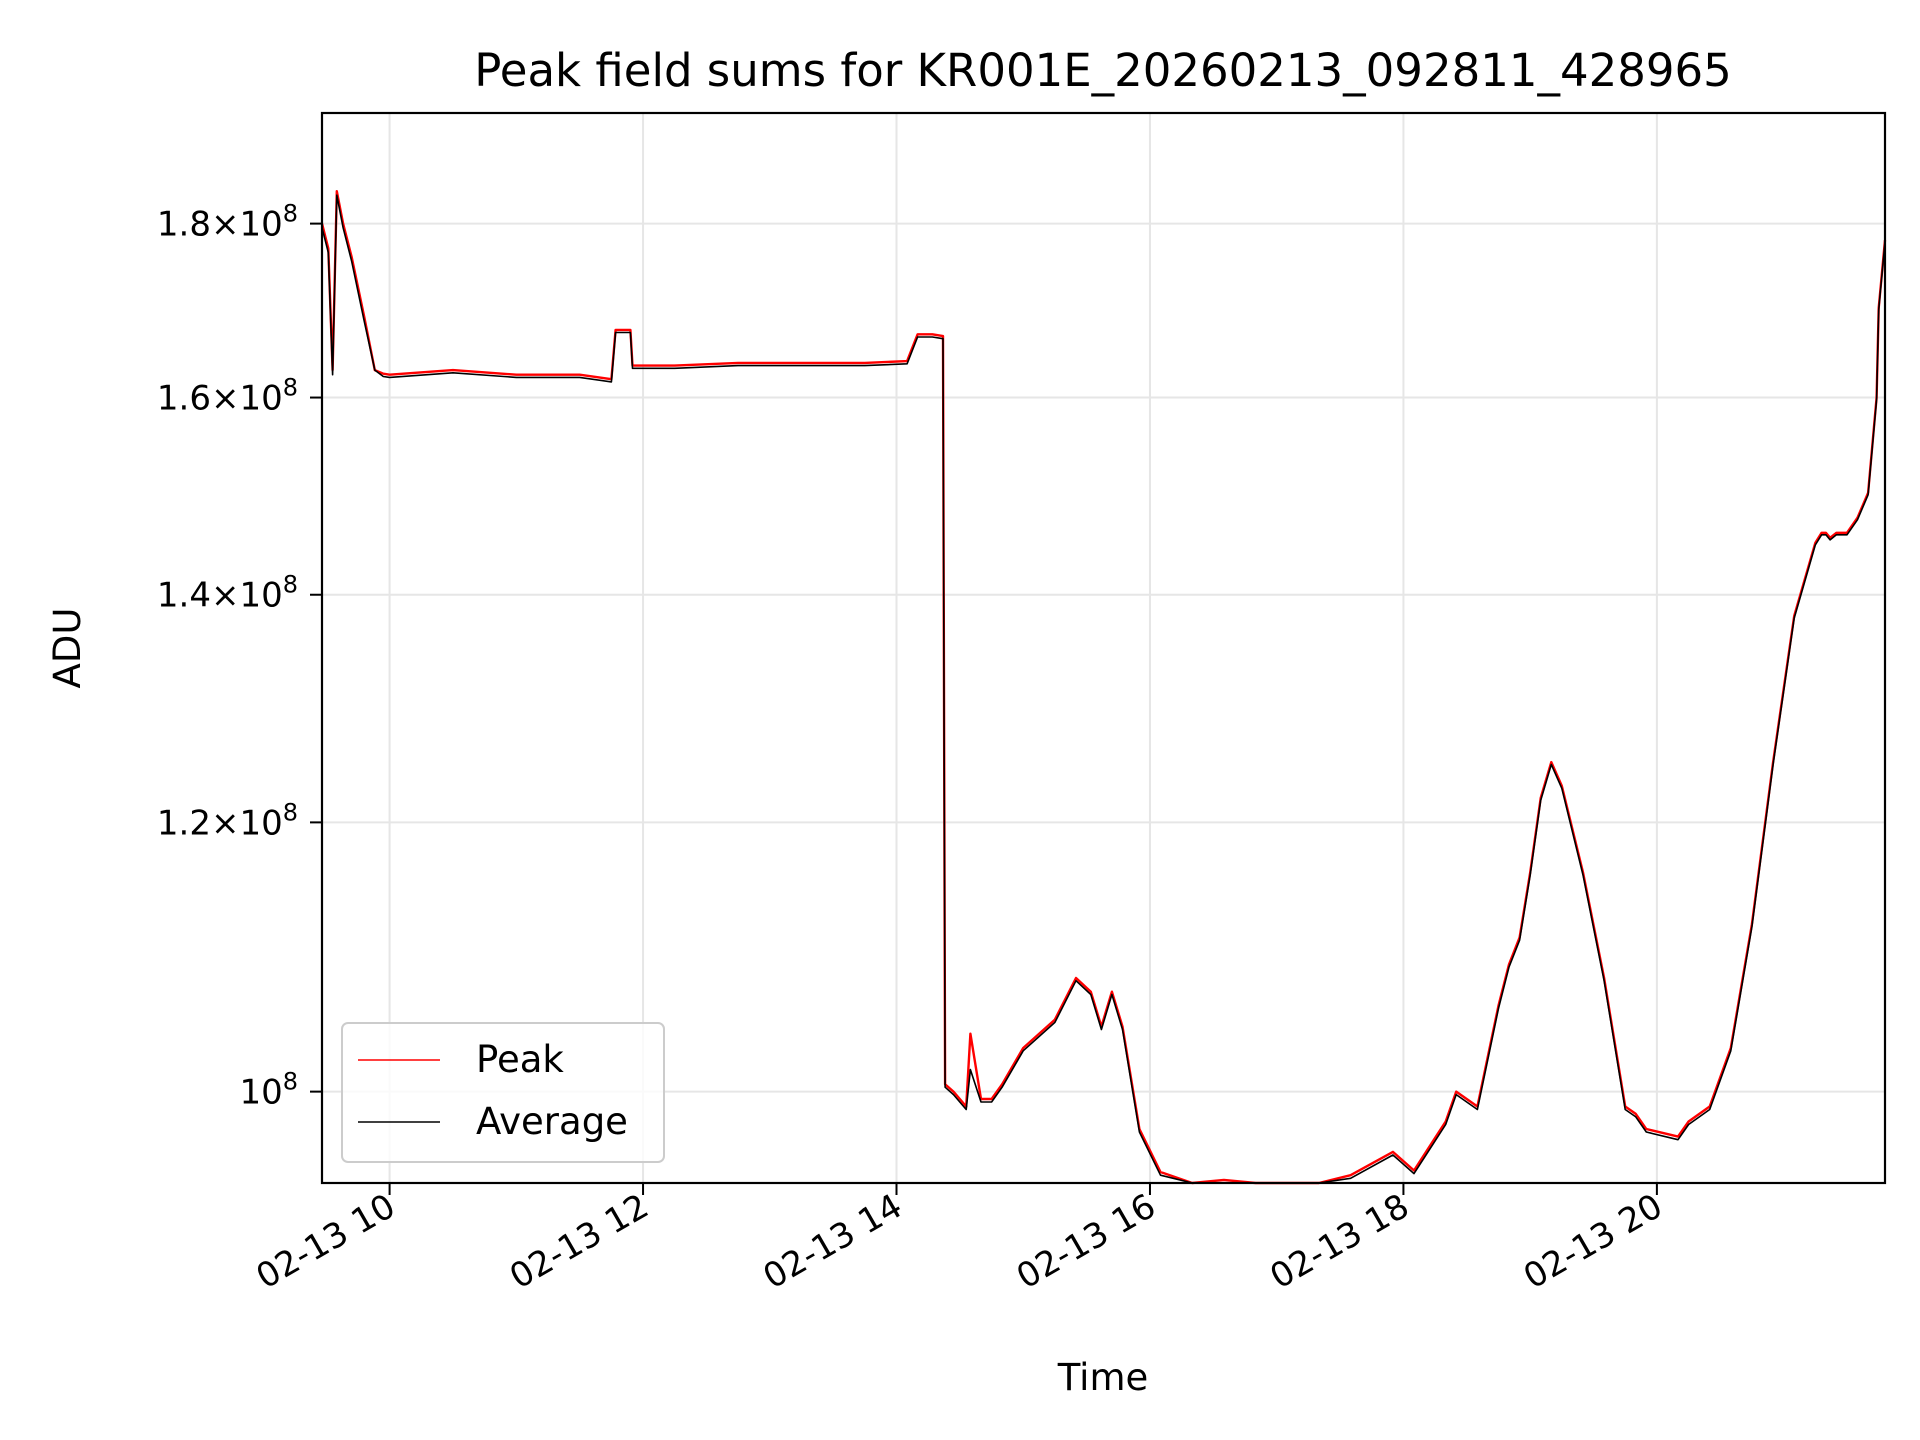 This screenshot has height=1440, width=1920. I want to click on legend: Peak Average, so click(503, 1092).